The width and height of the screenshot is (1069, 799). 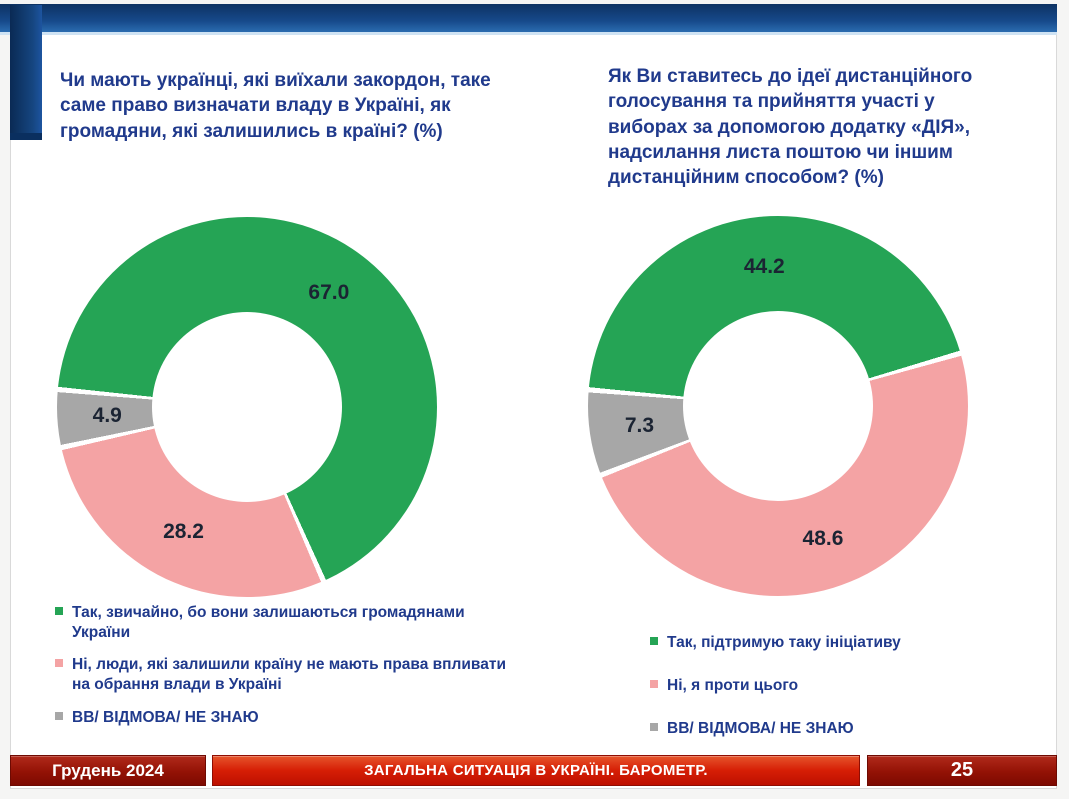 I want to click on slice-value-label: 28.2, so click(x=183, y=531).